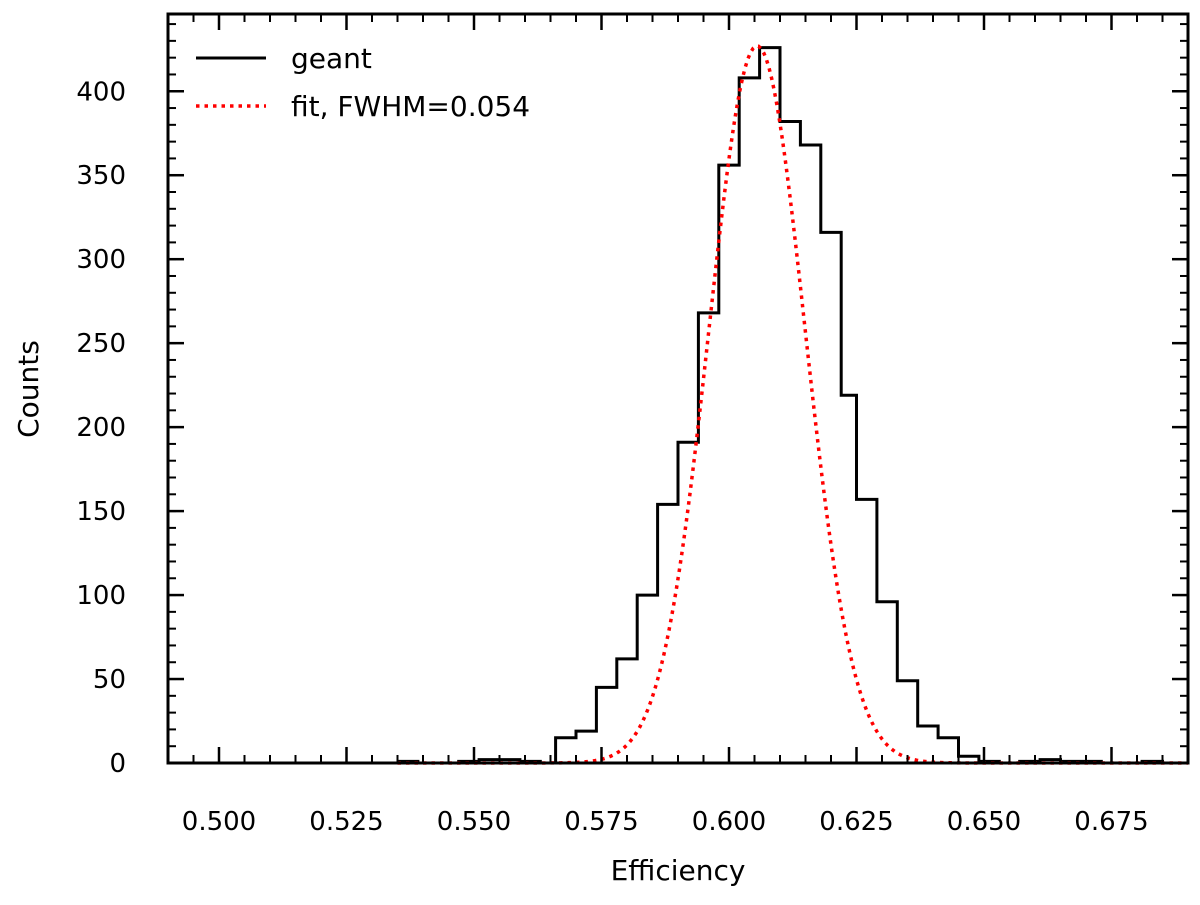 The image size is (1200, 905). I want to click on y-tick-label: 350, so click(101, 176).